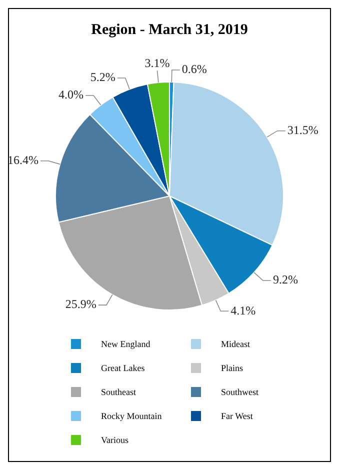 The height and width of the screenshot is (472, 341). What do you see at coordinates (235, 344) in the screenshot?
I see `legend-label: Mideast` at bounding box center [235, 344].